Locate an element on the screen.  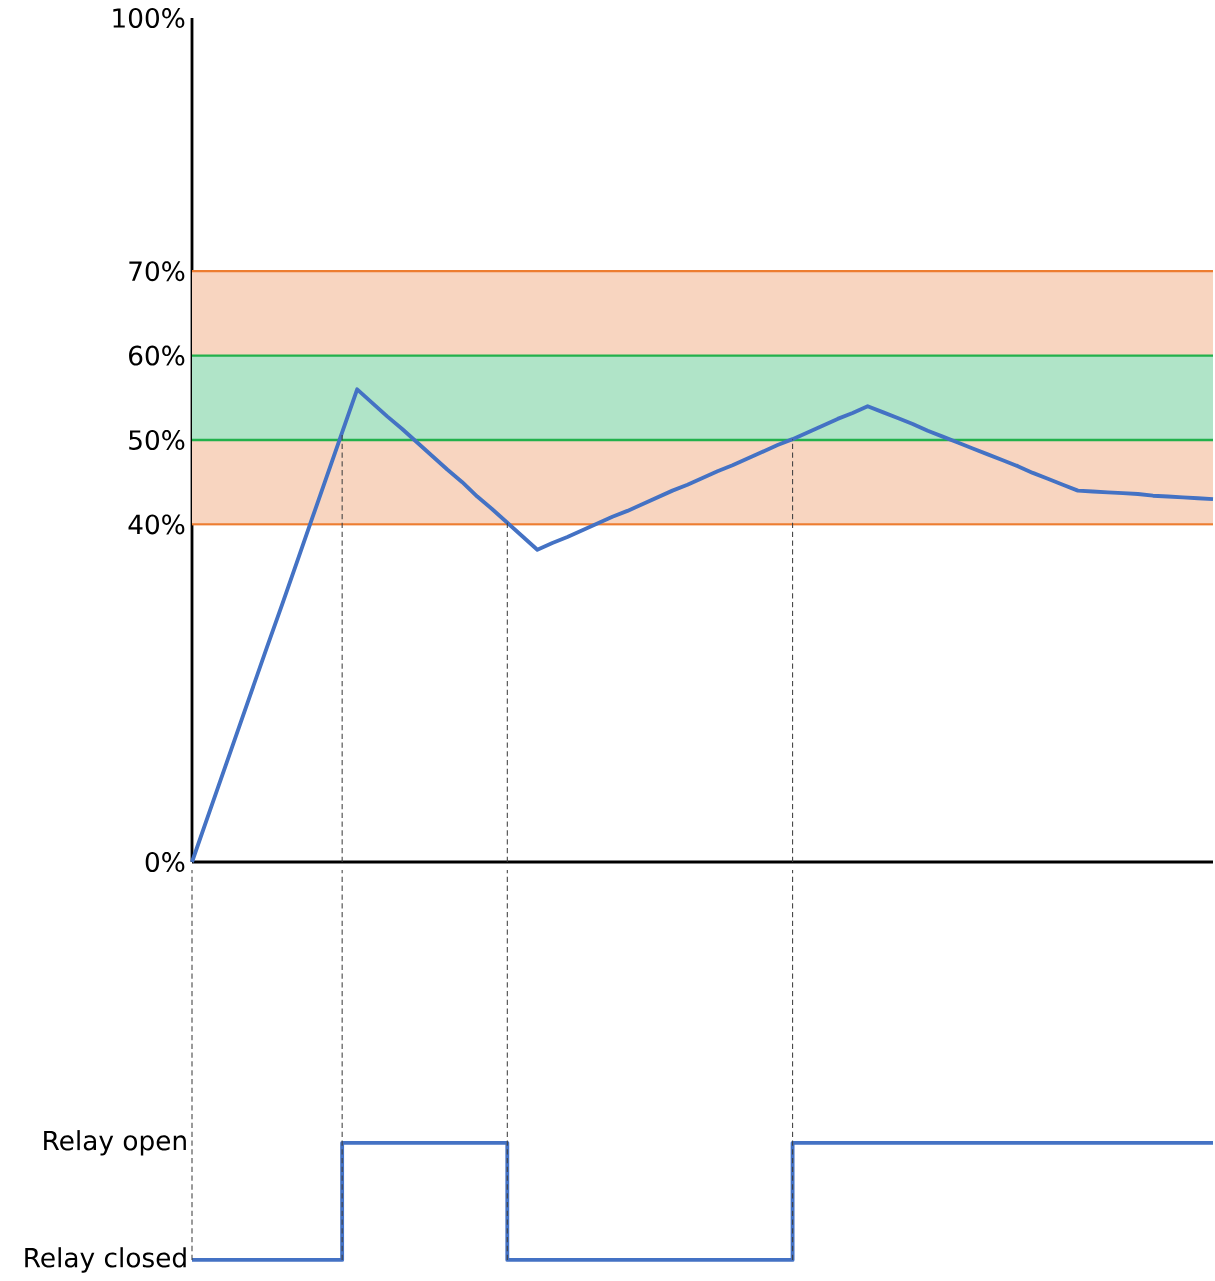
y-tick-label: 50% is located at coordinates (157, 440).